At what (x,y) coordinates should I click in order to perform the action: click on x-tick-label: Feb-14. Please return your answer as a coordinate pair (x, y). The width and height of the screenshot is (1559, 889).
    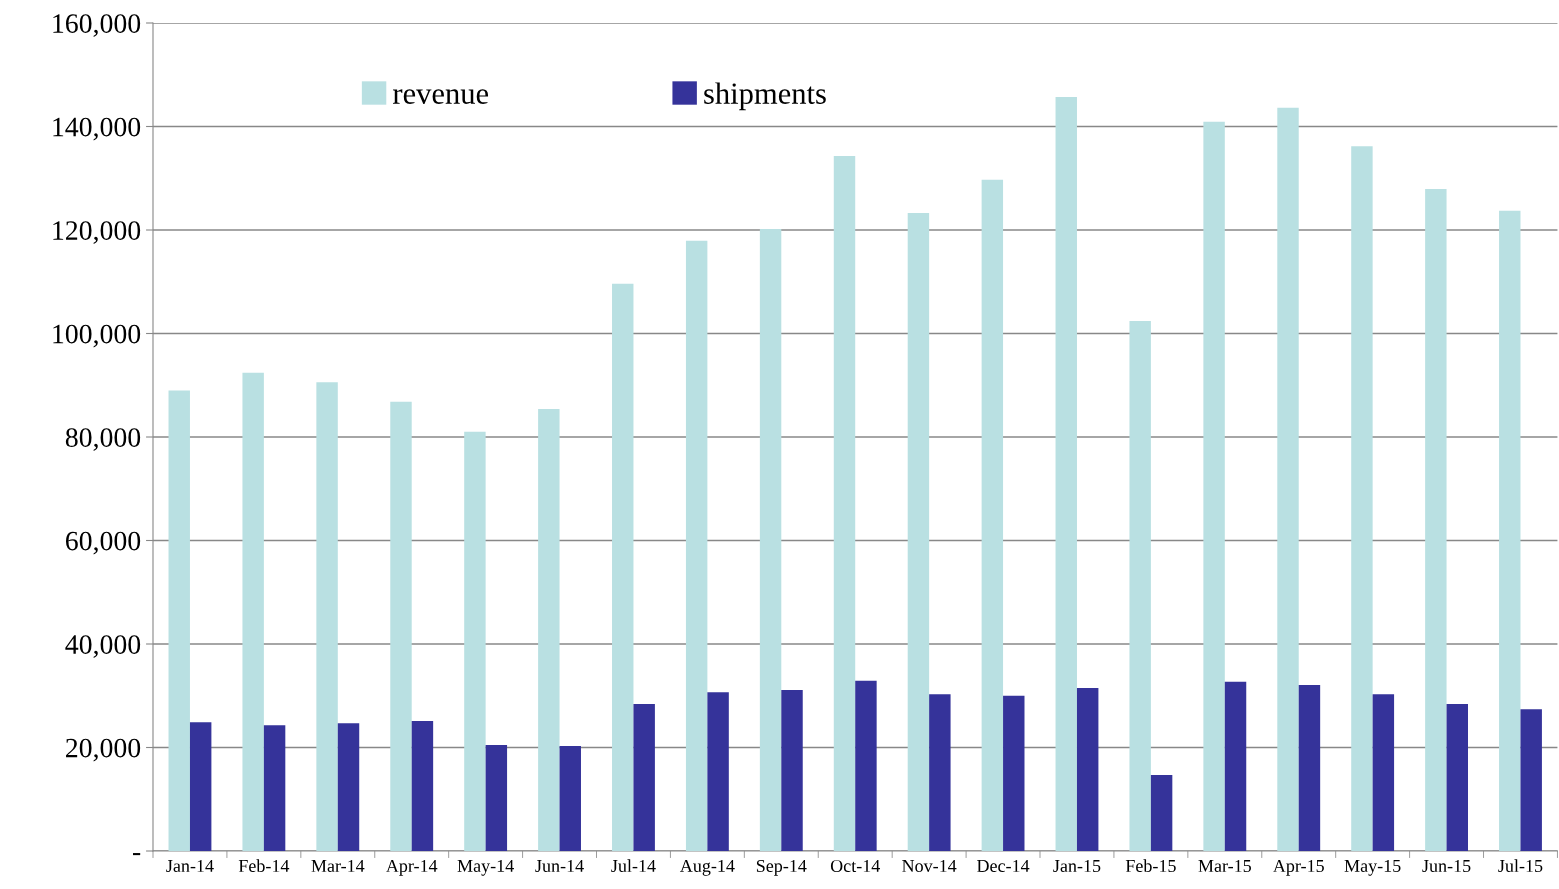
    Looking at the image, I should click on (264, 866).